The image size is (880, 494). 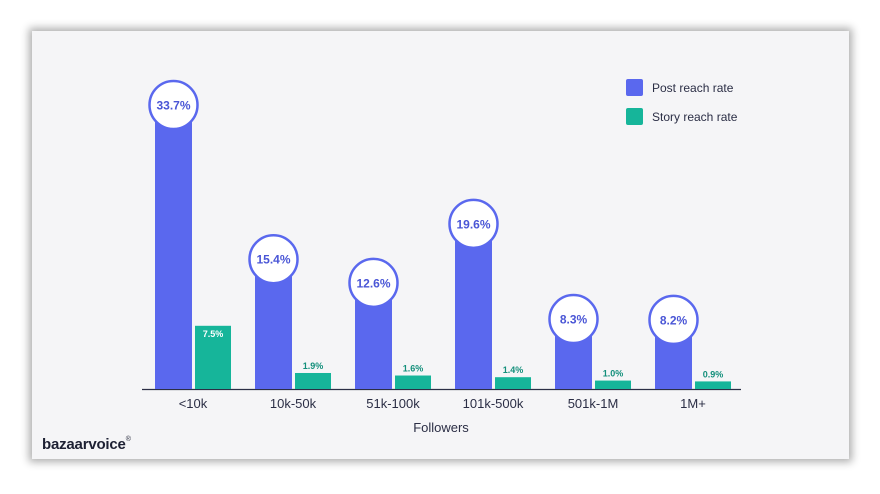 I want to click on story-reach-label: 1.9%, so click(x=313, y=366).